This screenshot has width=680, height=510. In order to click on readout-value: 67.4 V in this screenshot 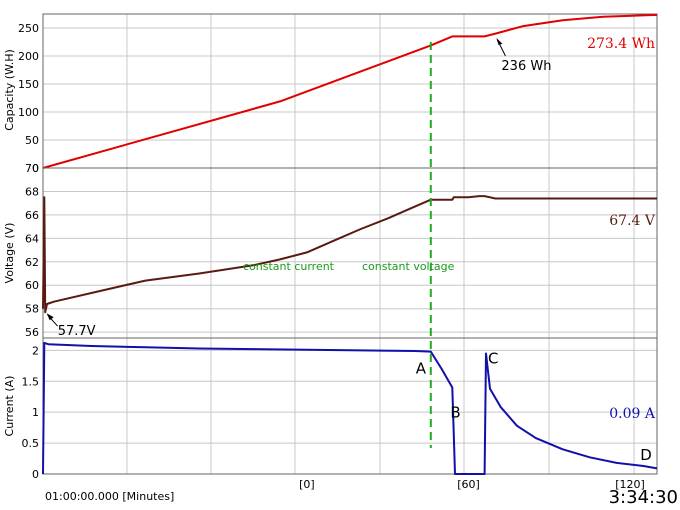, I will do `click(632, 221)`.